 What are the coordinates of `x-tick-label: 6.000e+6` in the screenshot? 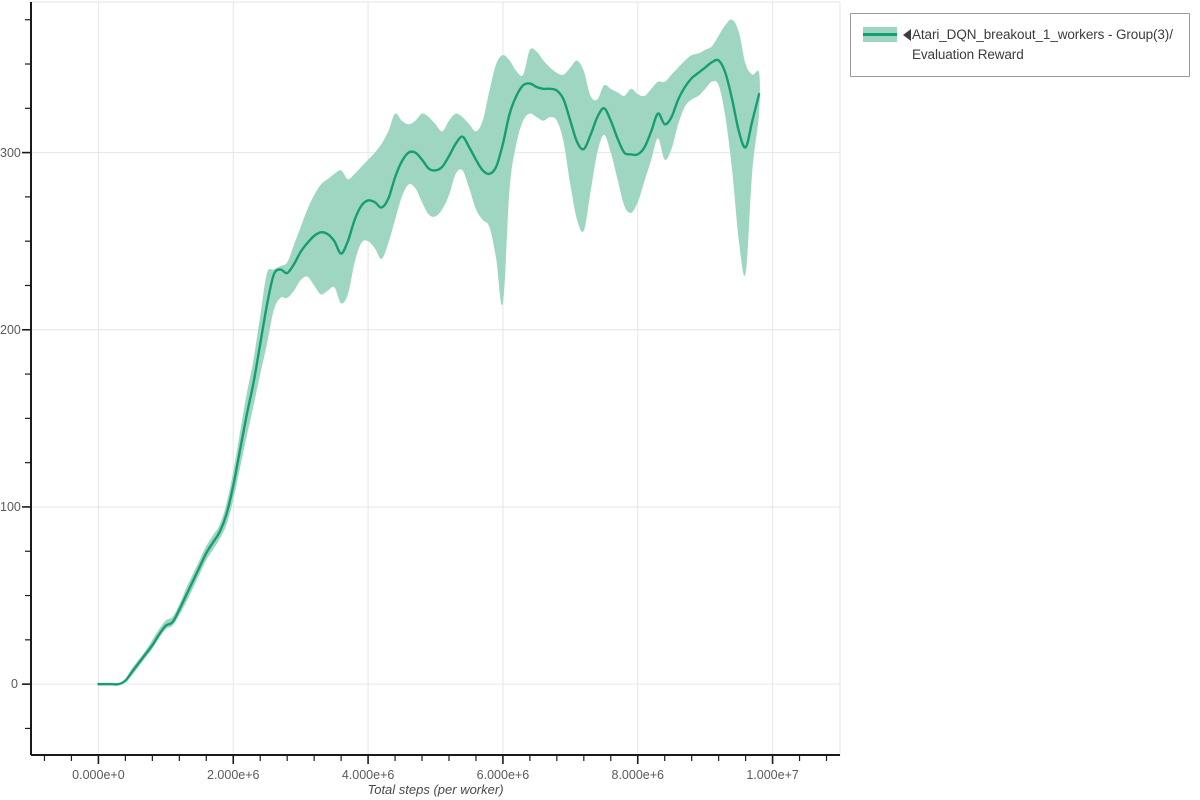 It's located at (503, 775).